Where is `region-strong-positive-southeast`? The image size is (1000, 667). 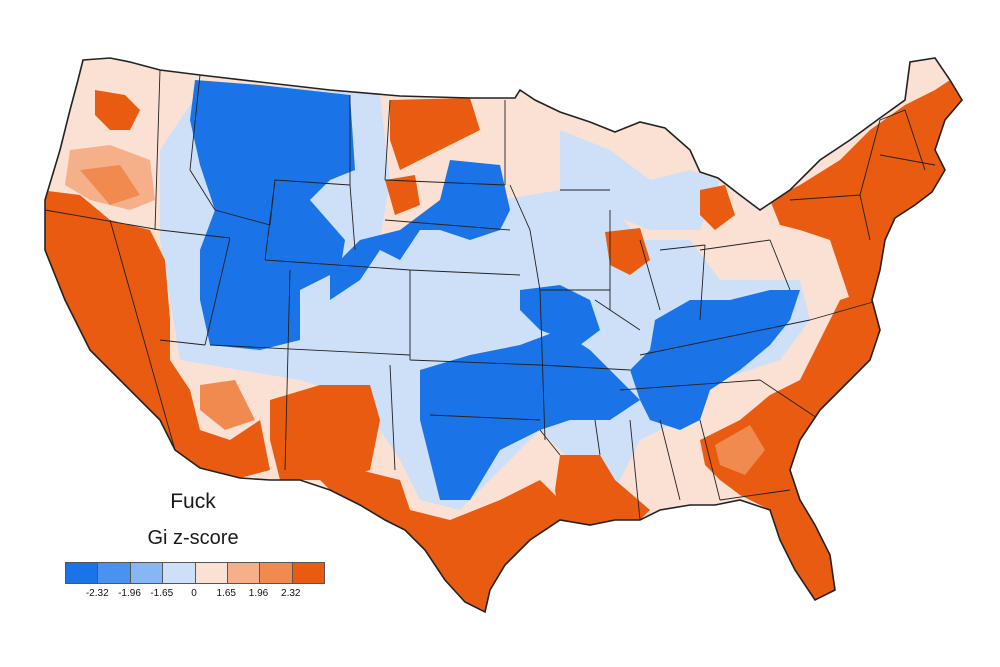
region-strong-positive-southeast is located at coordinates (792, 445).